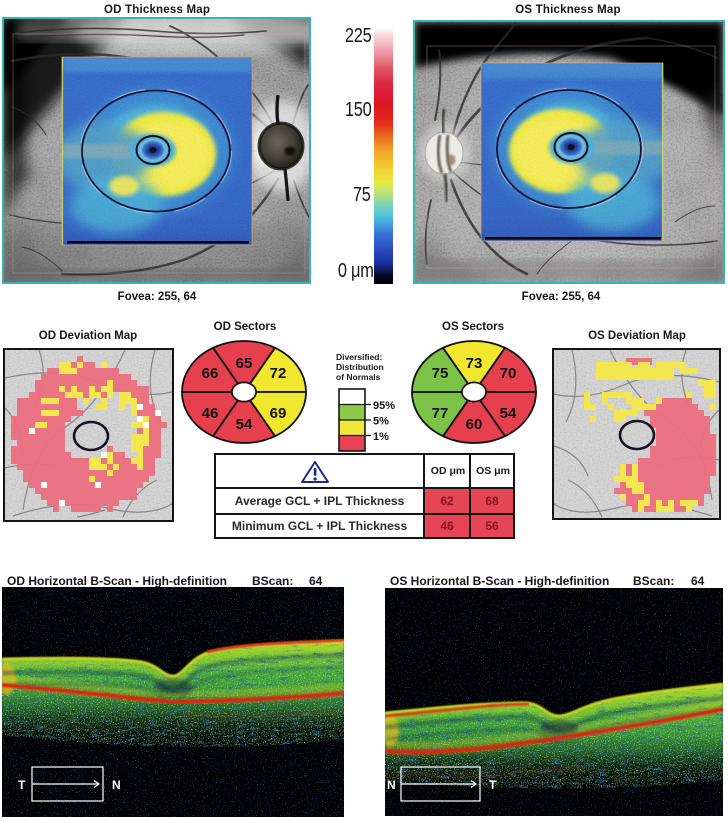  I want to click on svg-text: 60, so click(474, 424).